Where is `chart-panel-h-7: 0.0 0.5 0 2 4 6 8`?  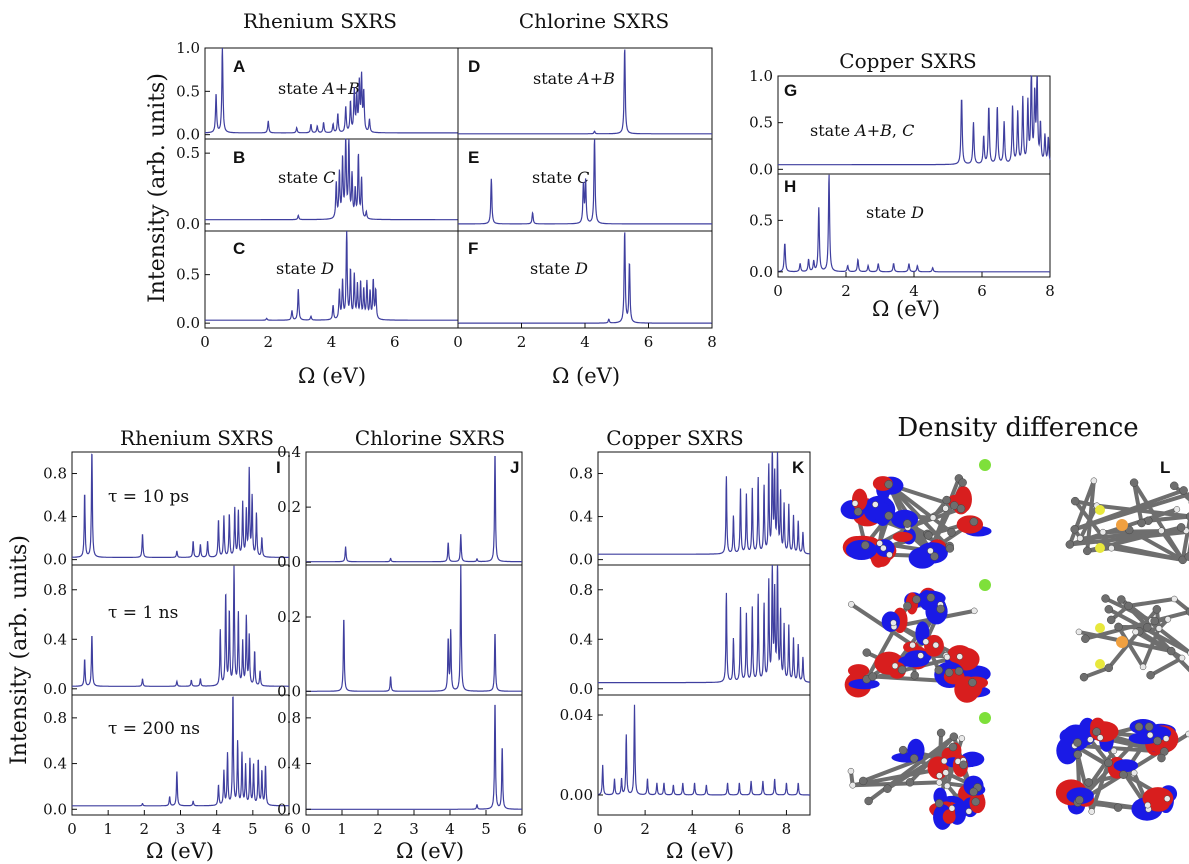
chart-panel-h-7: 0.0 0.5 0 2 4 6 8 is located at coordinates (902, 236).